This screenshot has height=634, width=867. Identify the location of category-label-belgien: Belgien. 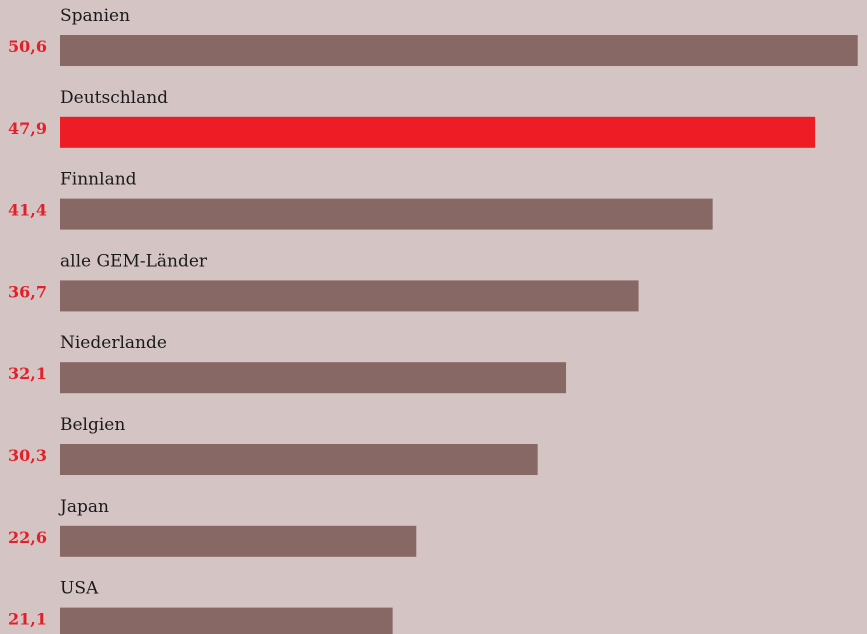
(92, 425).